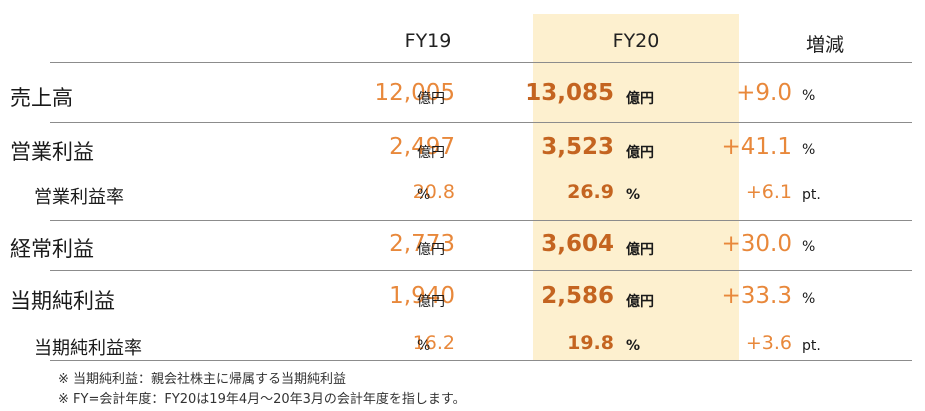 This screenshot has height=411, width=925. Describe the element at coordinates (577, 244) in the screenshot. I see `fy20-value: 3,604` at that location.